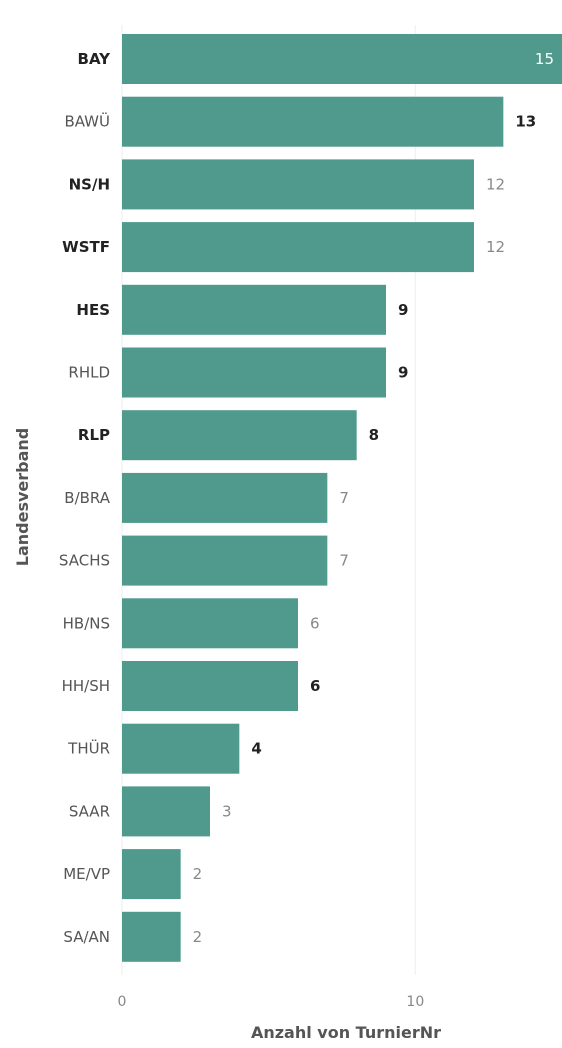  What do you see at coordinates (94, 435) in the screenshot?
I see `category-label-6: RLP` at bounding box center [94, 435].